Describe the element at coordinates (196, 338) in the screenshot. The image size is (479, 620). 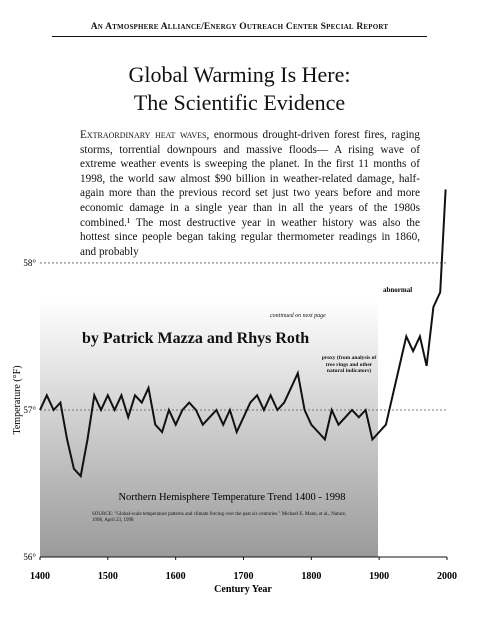
I see `authors: by Patrick Mazza and Rhys Roth` at that location.